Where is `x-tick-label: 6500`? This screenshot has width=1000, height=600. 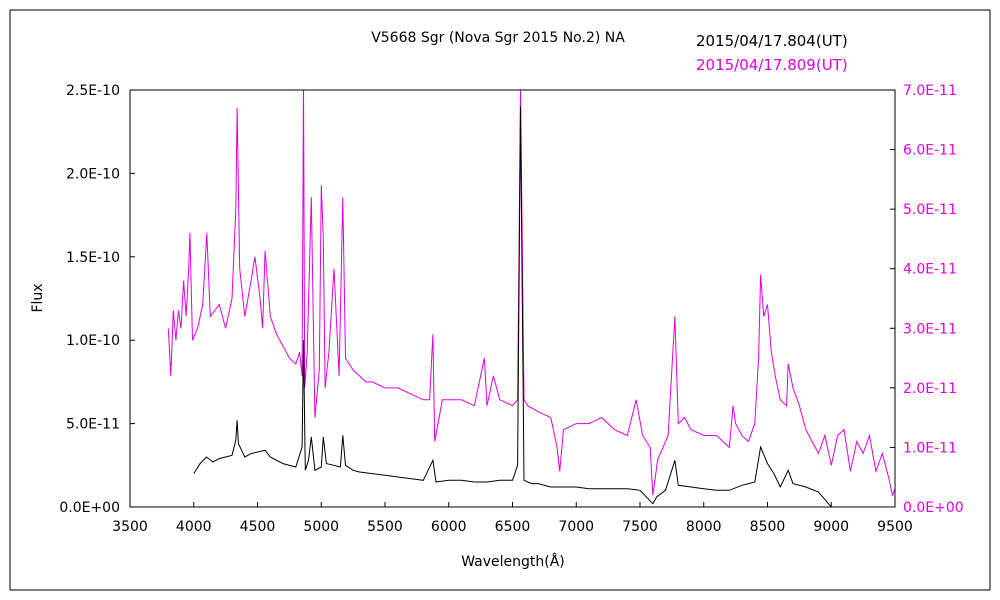
x-tick-label: 6500 is located at coordinates (513, 527).